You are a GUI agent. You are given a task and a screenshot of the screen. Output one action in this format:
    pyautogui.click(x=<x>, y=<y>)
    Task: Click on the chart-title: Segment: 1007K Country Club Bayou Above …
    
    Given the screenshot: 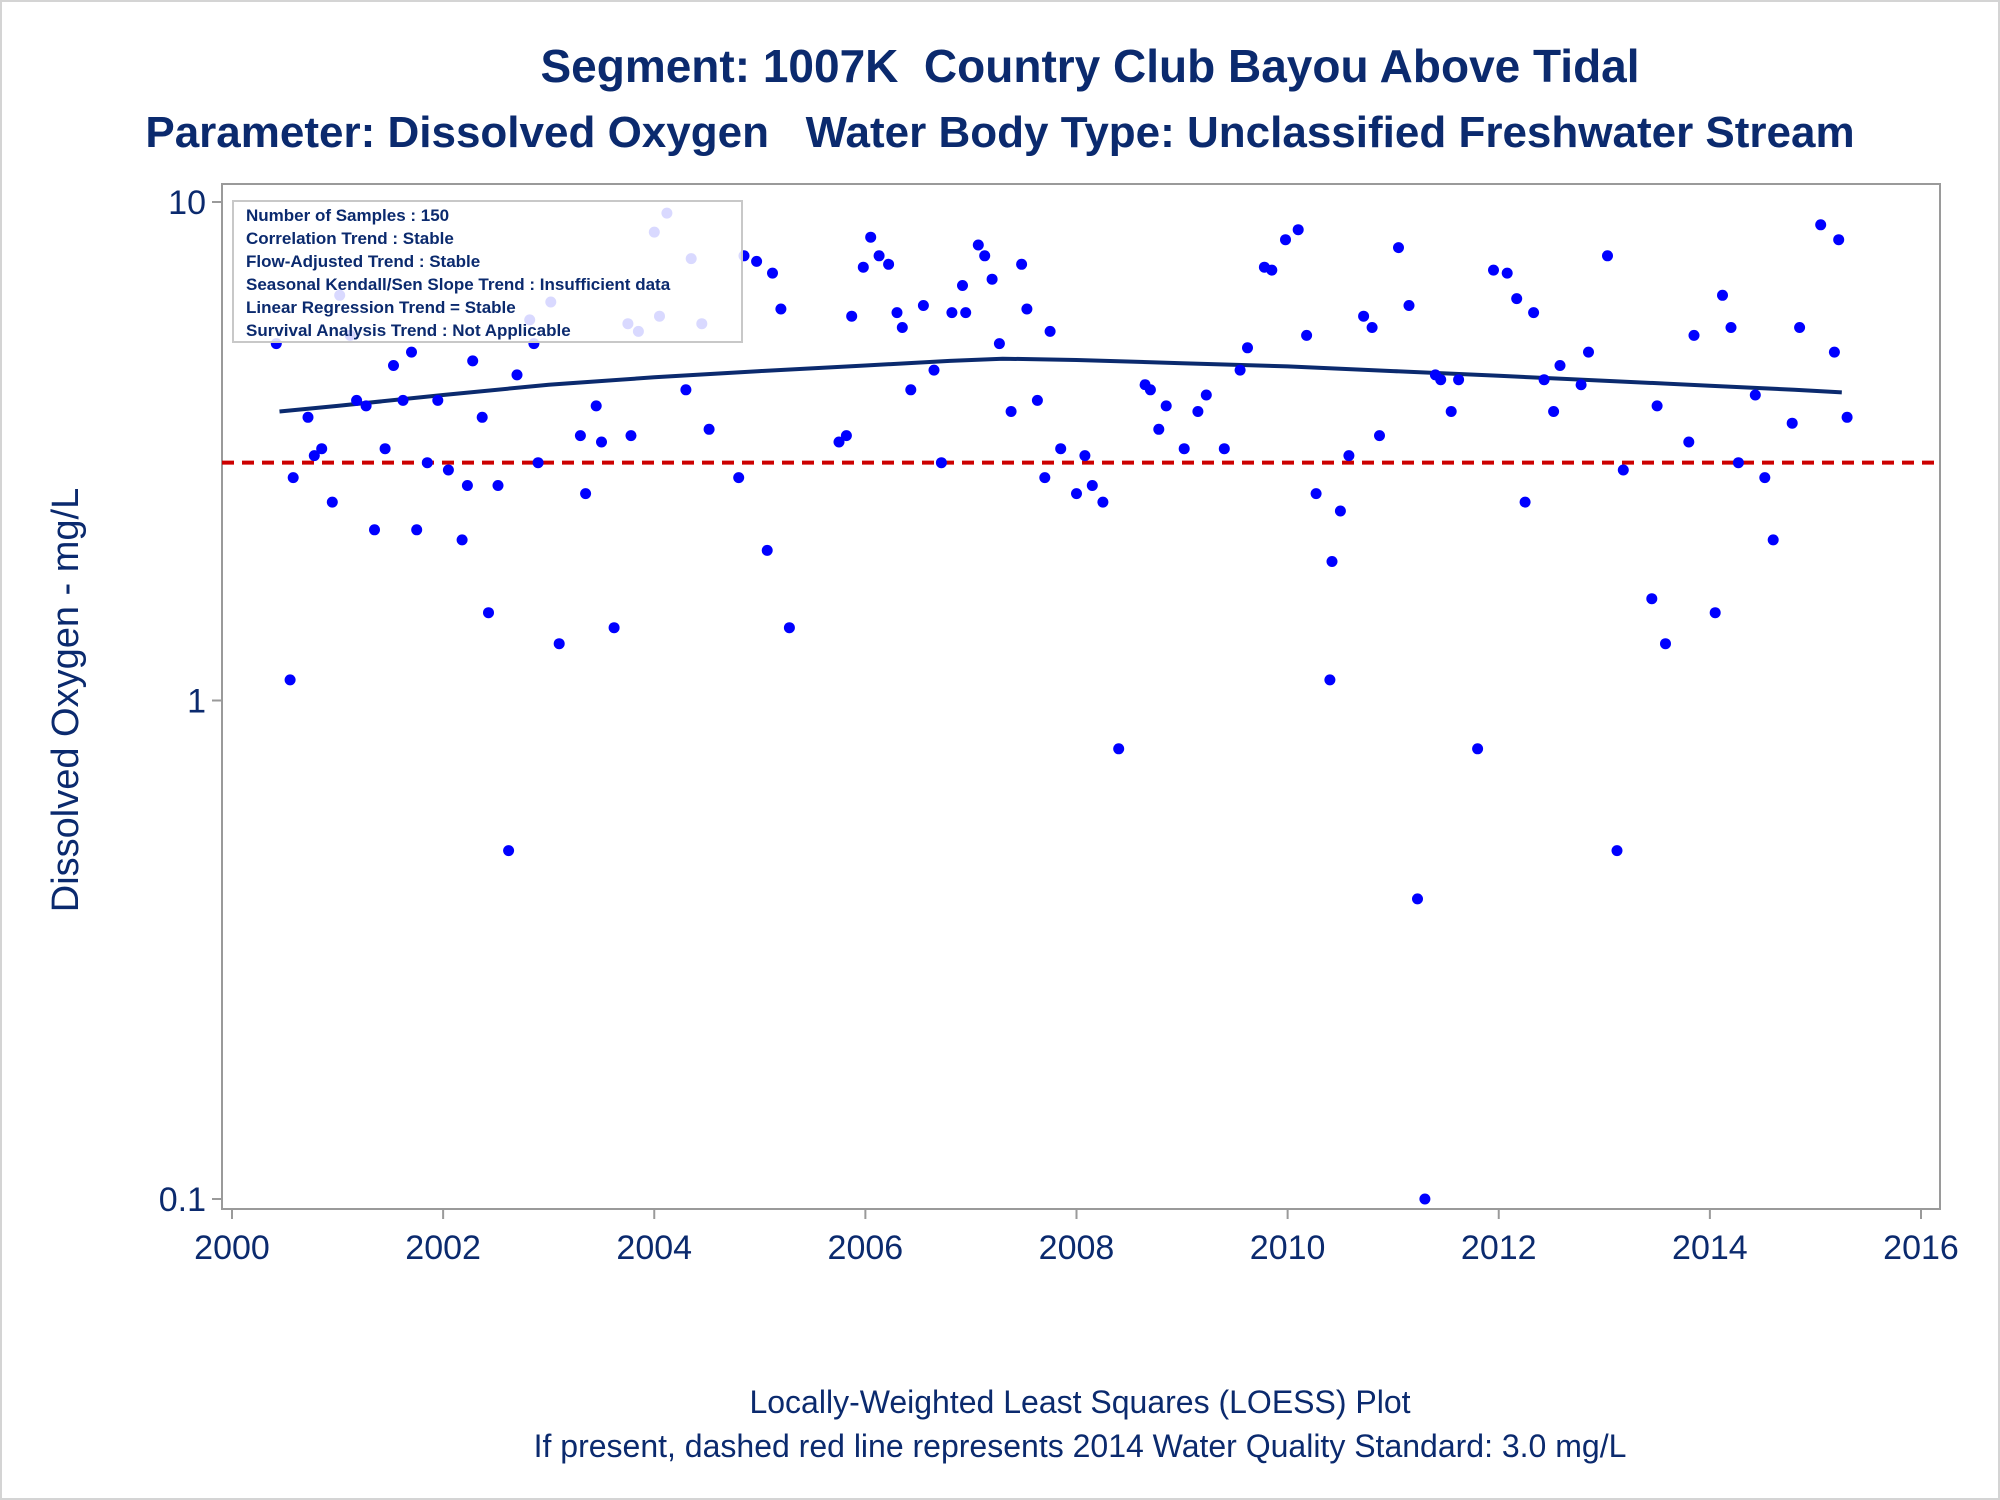 What is the action you would take?
    pyautogui.click(x=1089, y=66)
    